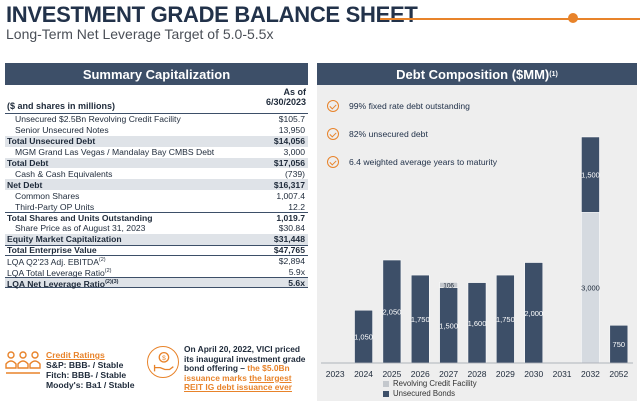 The width and height of the screenshot is (640, 403). Describe the element at coordinates (51, 141) in the screenshot. I see `row-label: Total Unsecured Debt` at that location.